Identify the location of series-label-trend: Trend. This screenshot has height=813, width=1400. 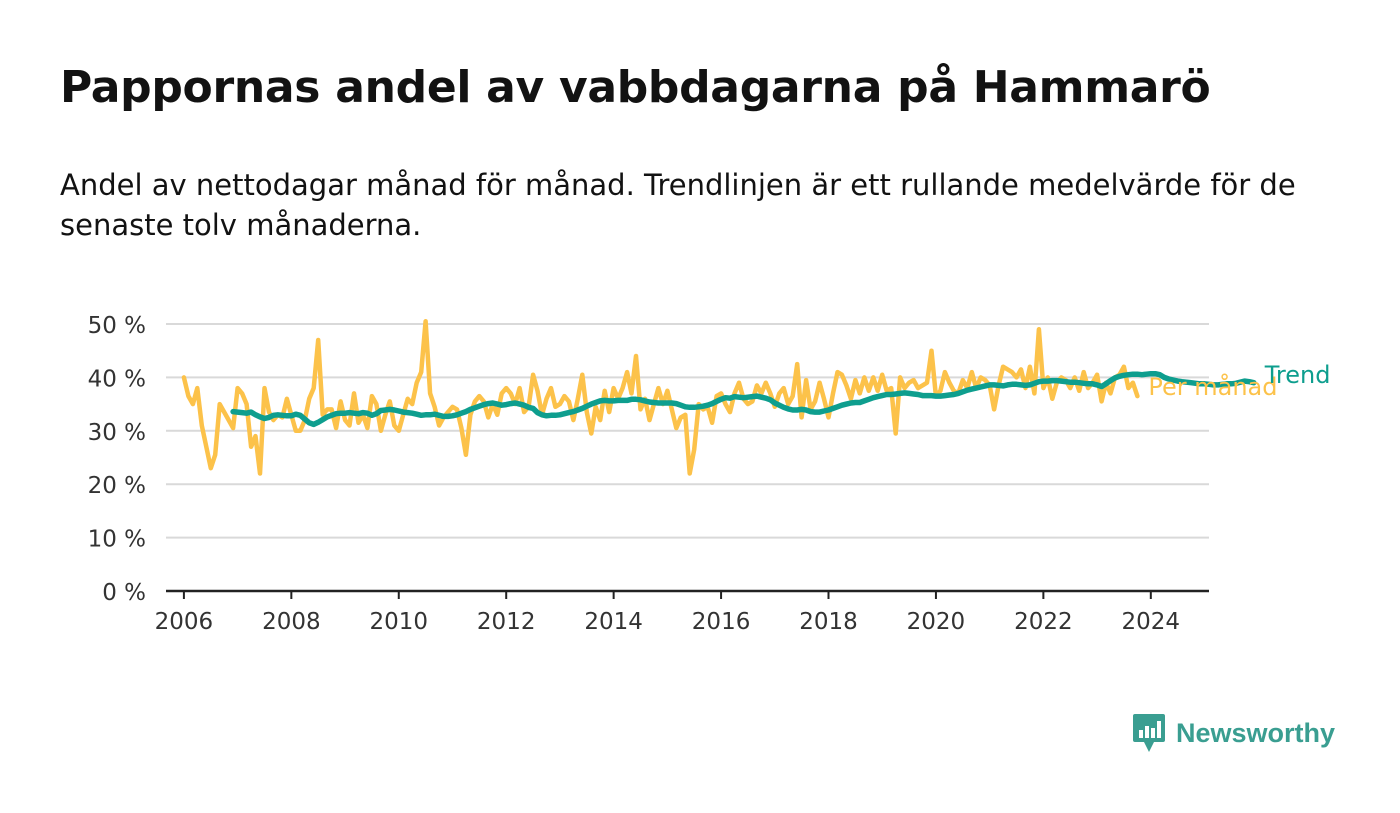
(1297, 375).